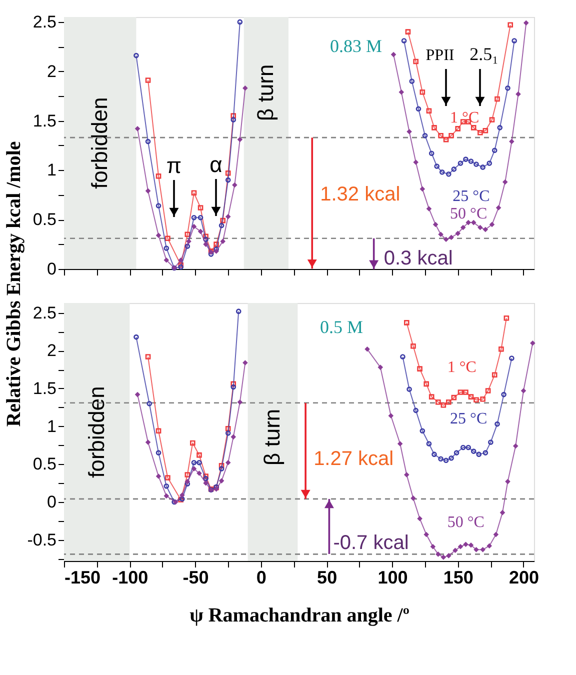  Describe the element at coordinates (458, 578) in the screenshot. I see `x-tick-label: 150` at that location.